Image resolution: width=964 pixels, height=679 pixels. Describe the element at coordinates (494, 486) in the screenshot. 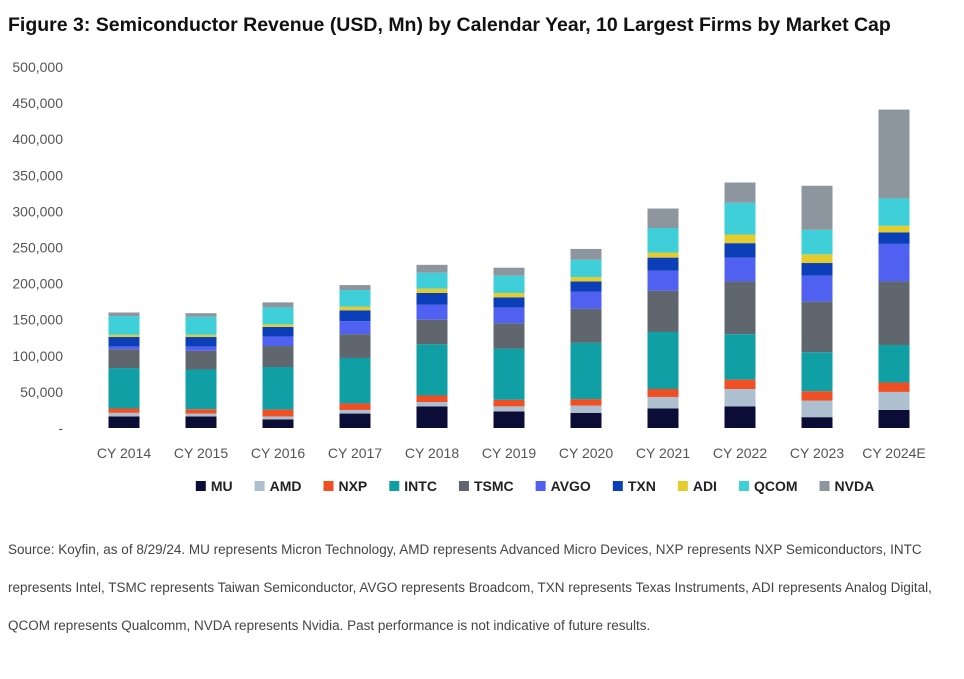

I see `legend-label: TSMC` at that location.